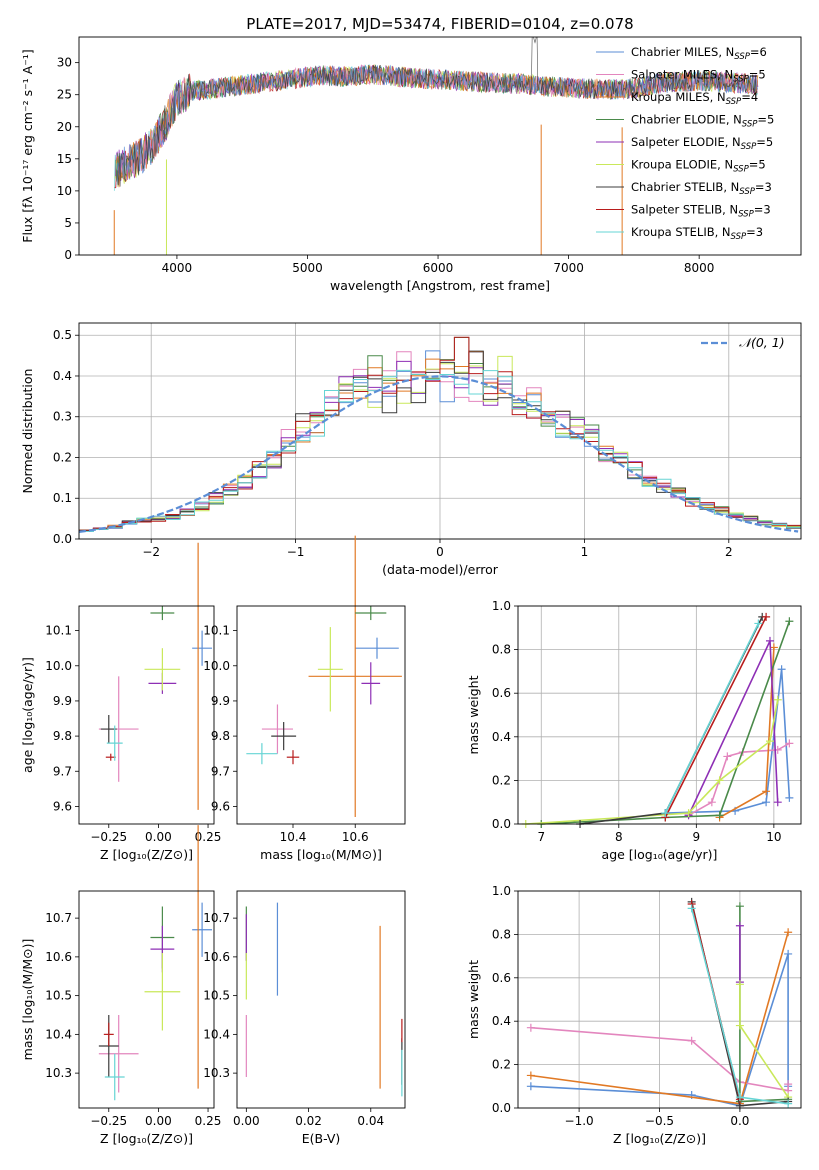 The width and height of the screenshot is (819, 1170). Describe the element at coordinates (58, 631) in the screenshot. I see `y-tick-label: 10.1` at that location.